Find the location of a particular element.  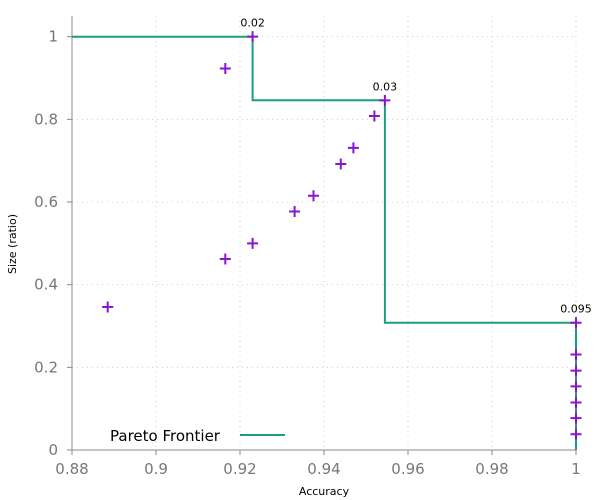

frontier-annotation: 0.03 is located at coordinates (385, 86).